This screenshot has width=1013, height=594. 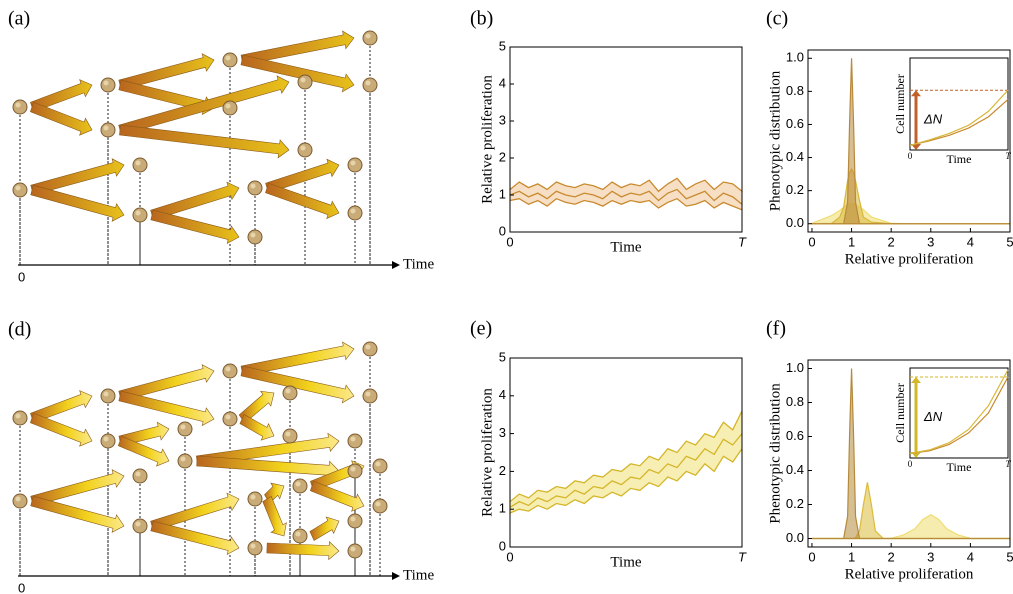 What do you see at coordinates (795, 435) in the screenshot?
I see `y-tick-label: 0.6` at bounding box center [795, 435].